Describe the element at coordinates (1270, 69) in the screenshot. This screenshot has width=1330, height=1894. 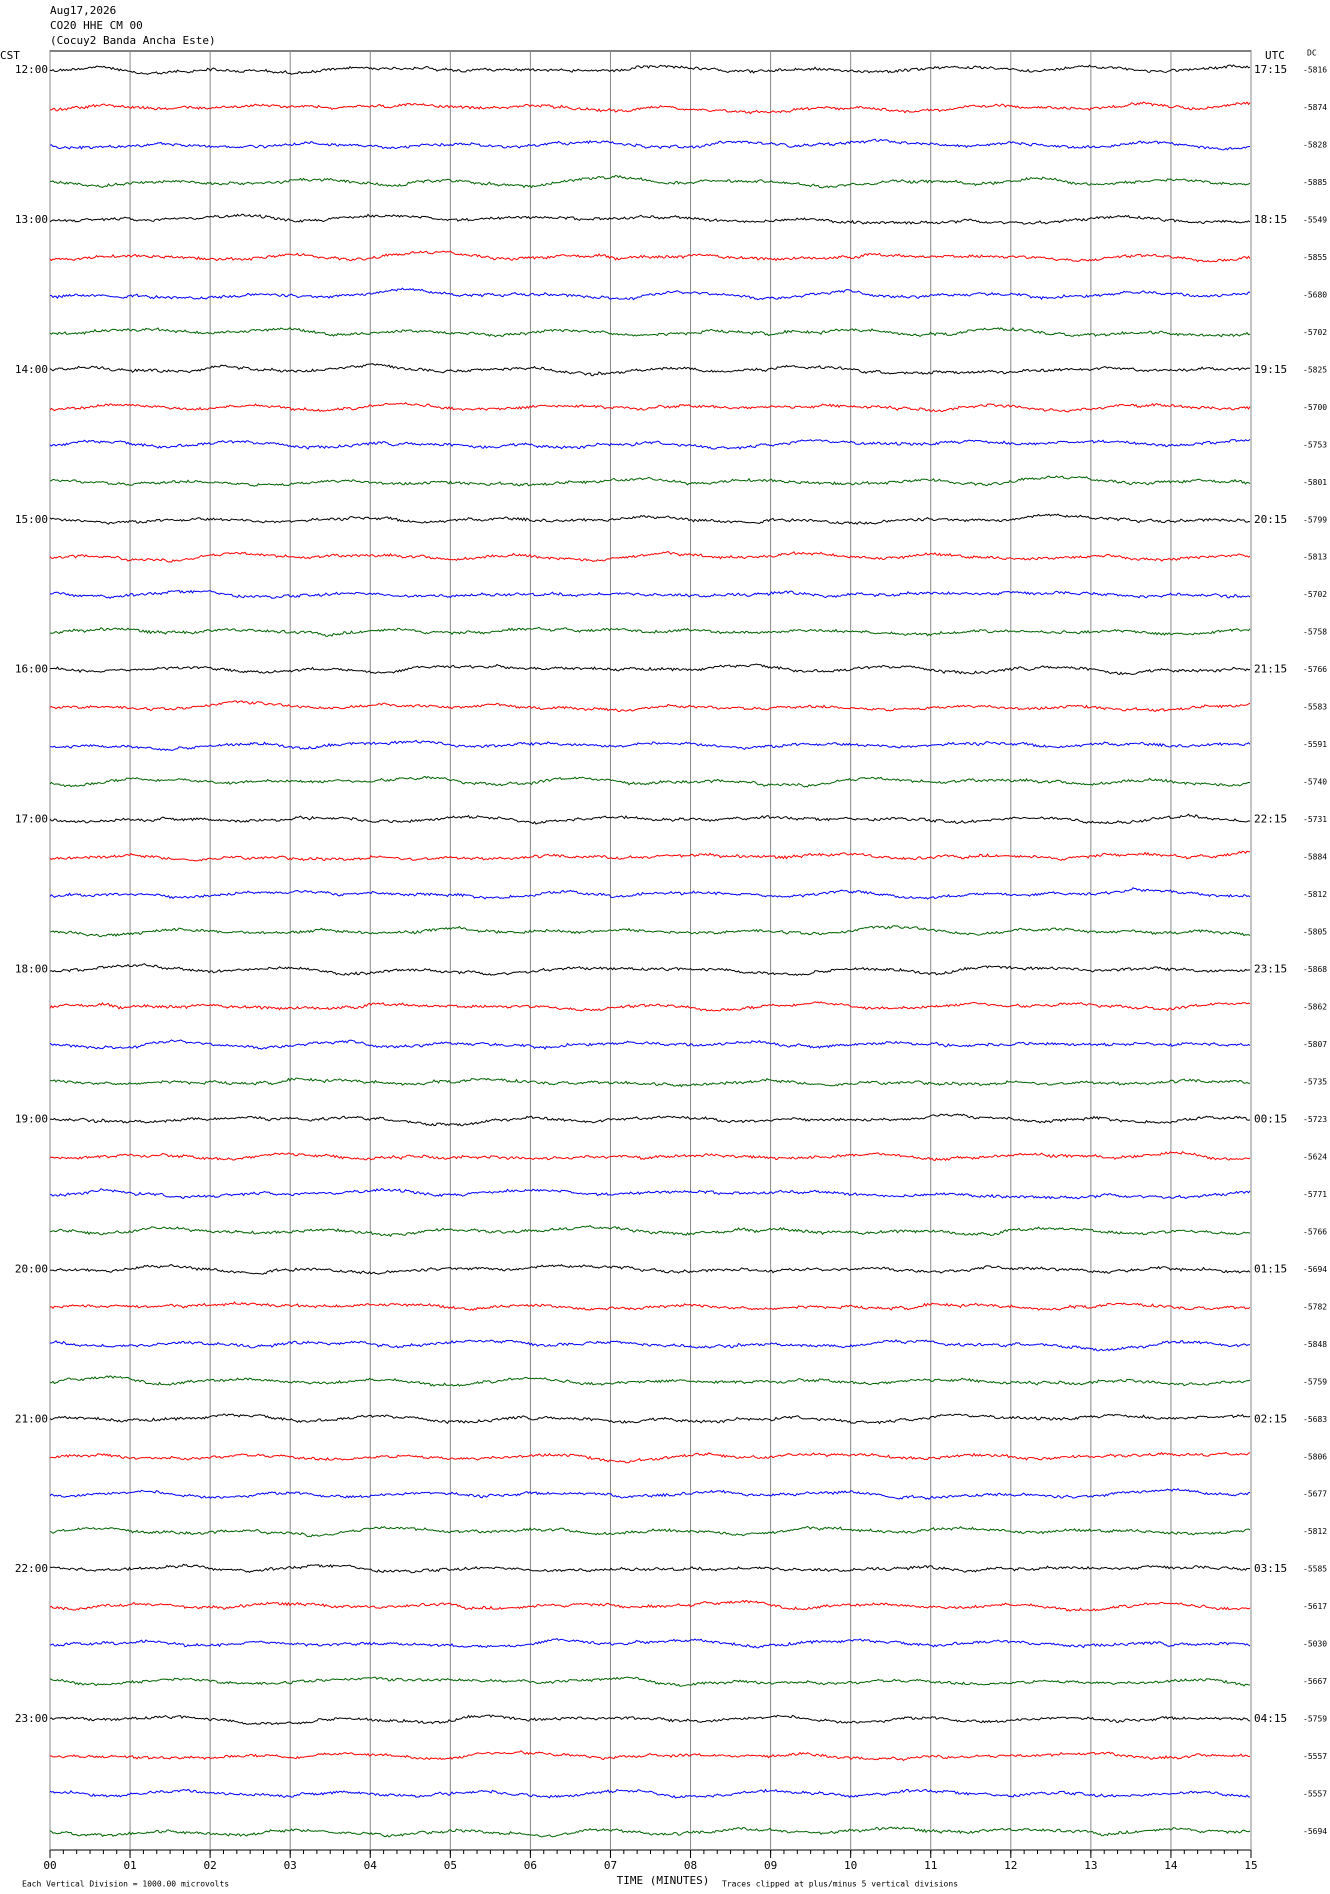
I see `utc-label: 17:15` at that location.